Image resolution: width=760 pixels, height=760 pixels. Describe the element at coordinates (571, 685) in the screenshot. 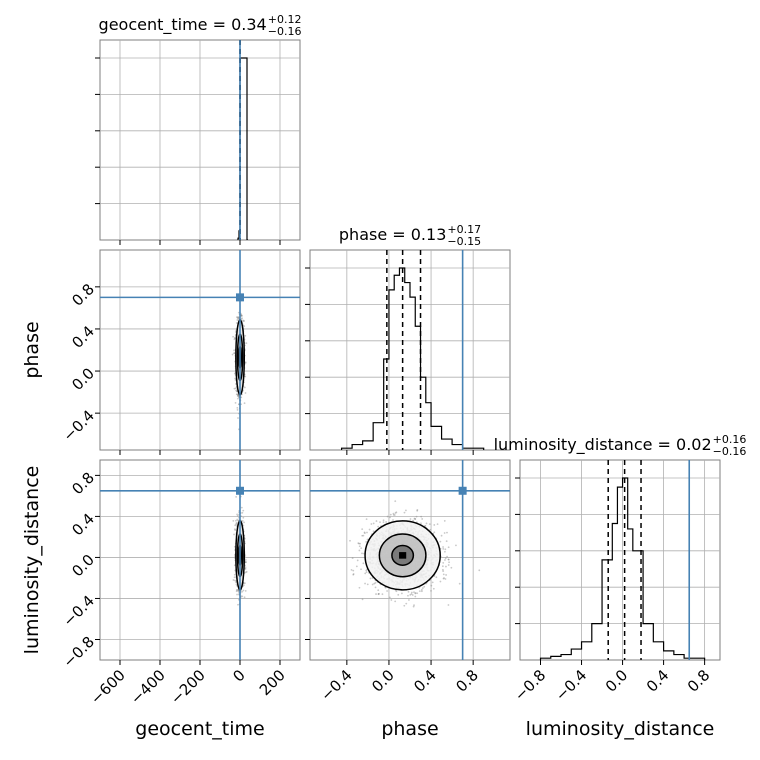

I see `tick-label-x-luminosity_distance: −0.4` at that location.